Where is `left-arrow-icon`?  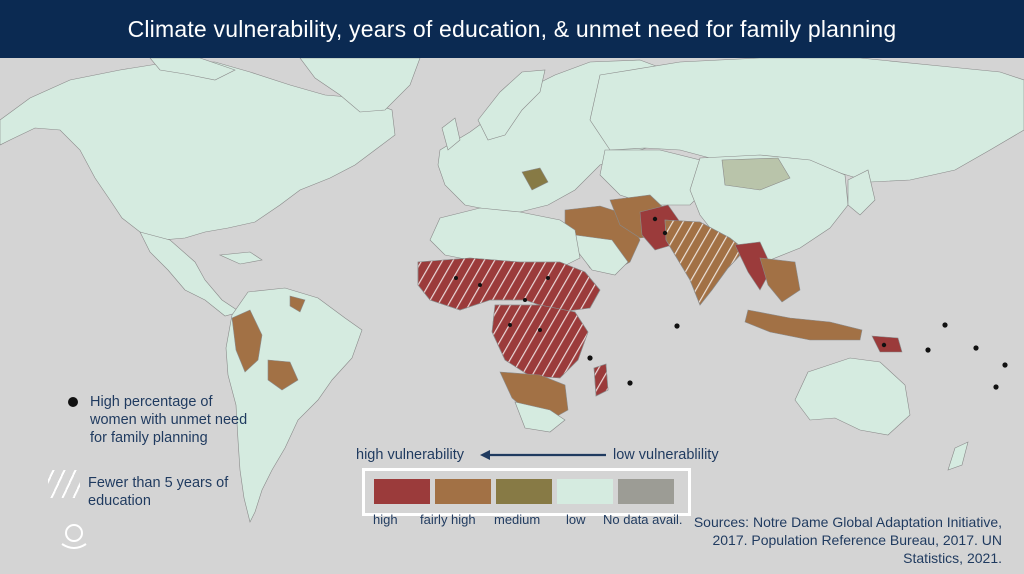 left-arrow-icon is located at coordinates (543, 455).